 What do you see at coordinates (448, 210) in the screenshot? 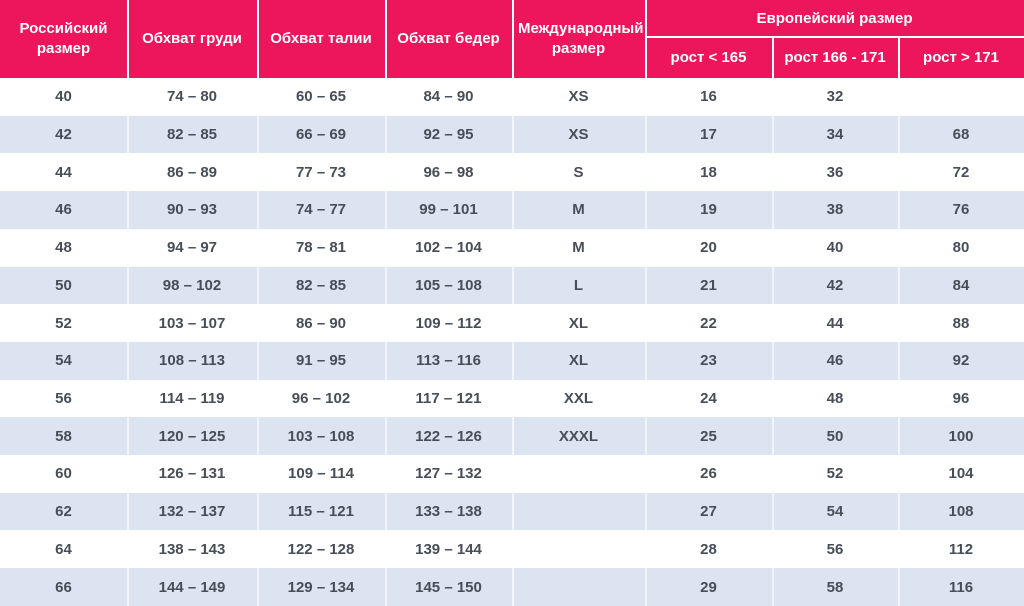
I see `table-cell: 99 – 101` at bounding box center [448, 210].